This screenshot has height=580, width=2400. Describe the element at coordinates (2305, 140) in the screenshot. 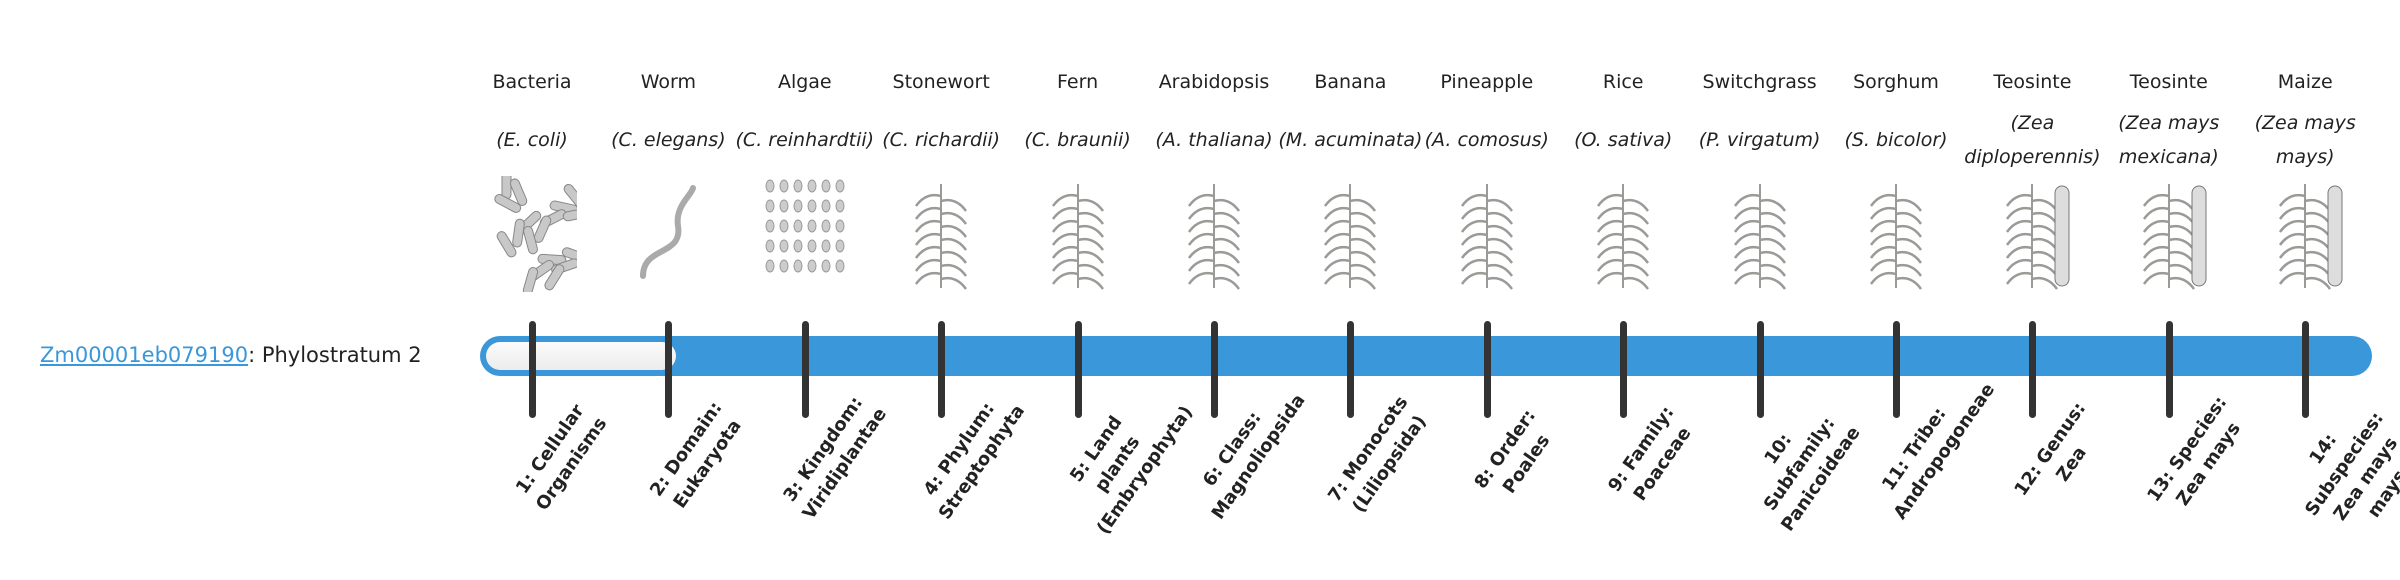

I see `organism-scientific-name: (Zea mays mays)` at that location.